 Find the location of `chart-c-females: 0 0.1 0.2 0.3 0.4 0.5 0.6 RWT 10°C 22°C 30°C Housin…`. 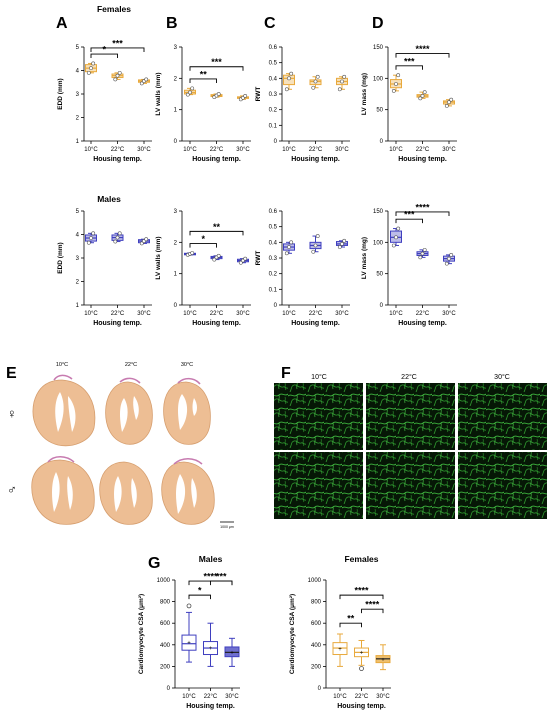

chart-c-females: 0 0.1 0.2 0.3 0.4 0.5 0.6 RWT 10°C 22°C 30°C Housin… is located at coordinates (302, 104).